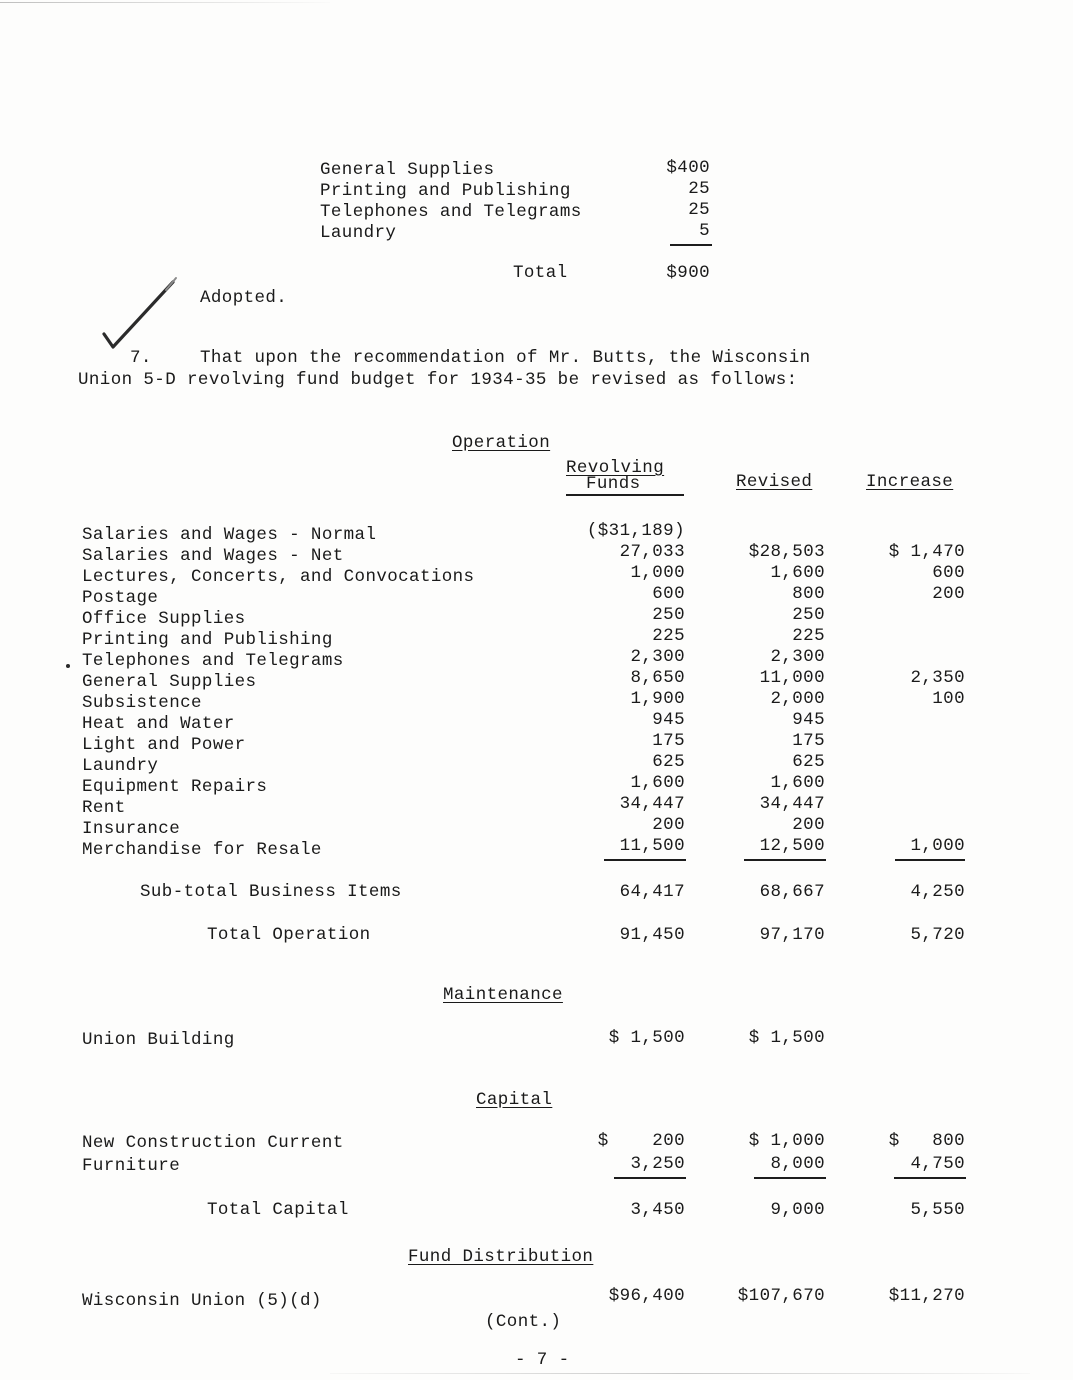 The image size is (1073, 1380). Describe the element at coordinates (213, 1143) in the screenshot. I see `table-row-label: New Construction Current` at that location.